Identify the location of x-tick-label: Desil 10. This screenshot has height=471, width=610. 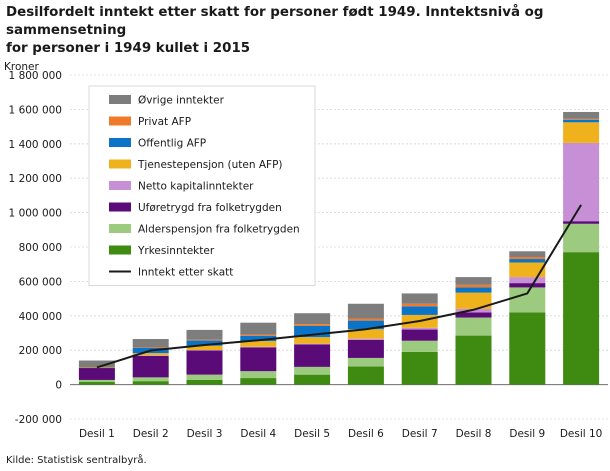
(581, 434).